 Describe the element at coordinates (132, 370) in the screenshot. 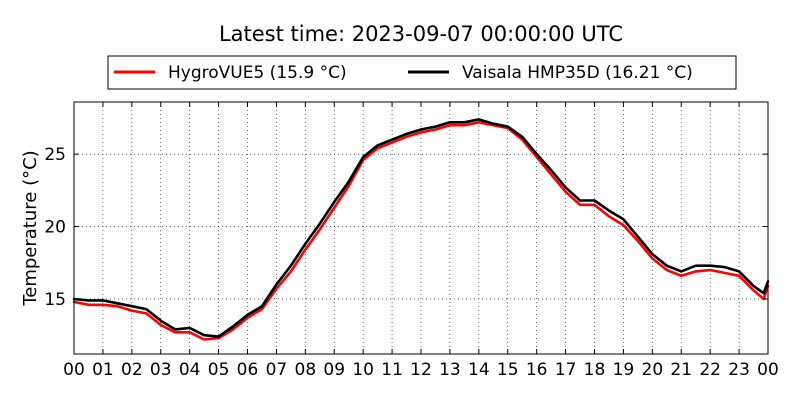

I see `x-tick-label: 02` at that location.